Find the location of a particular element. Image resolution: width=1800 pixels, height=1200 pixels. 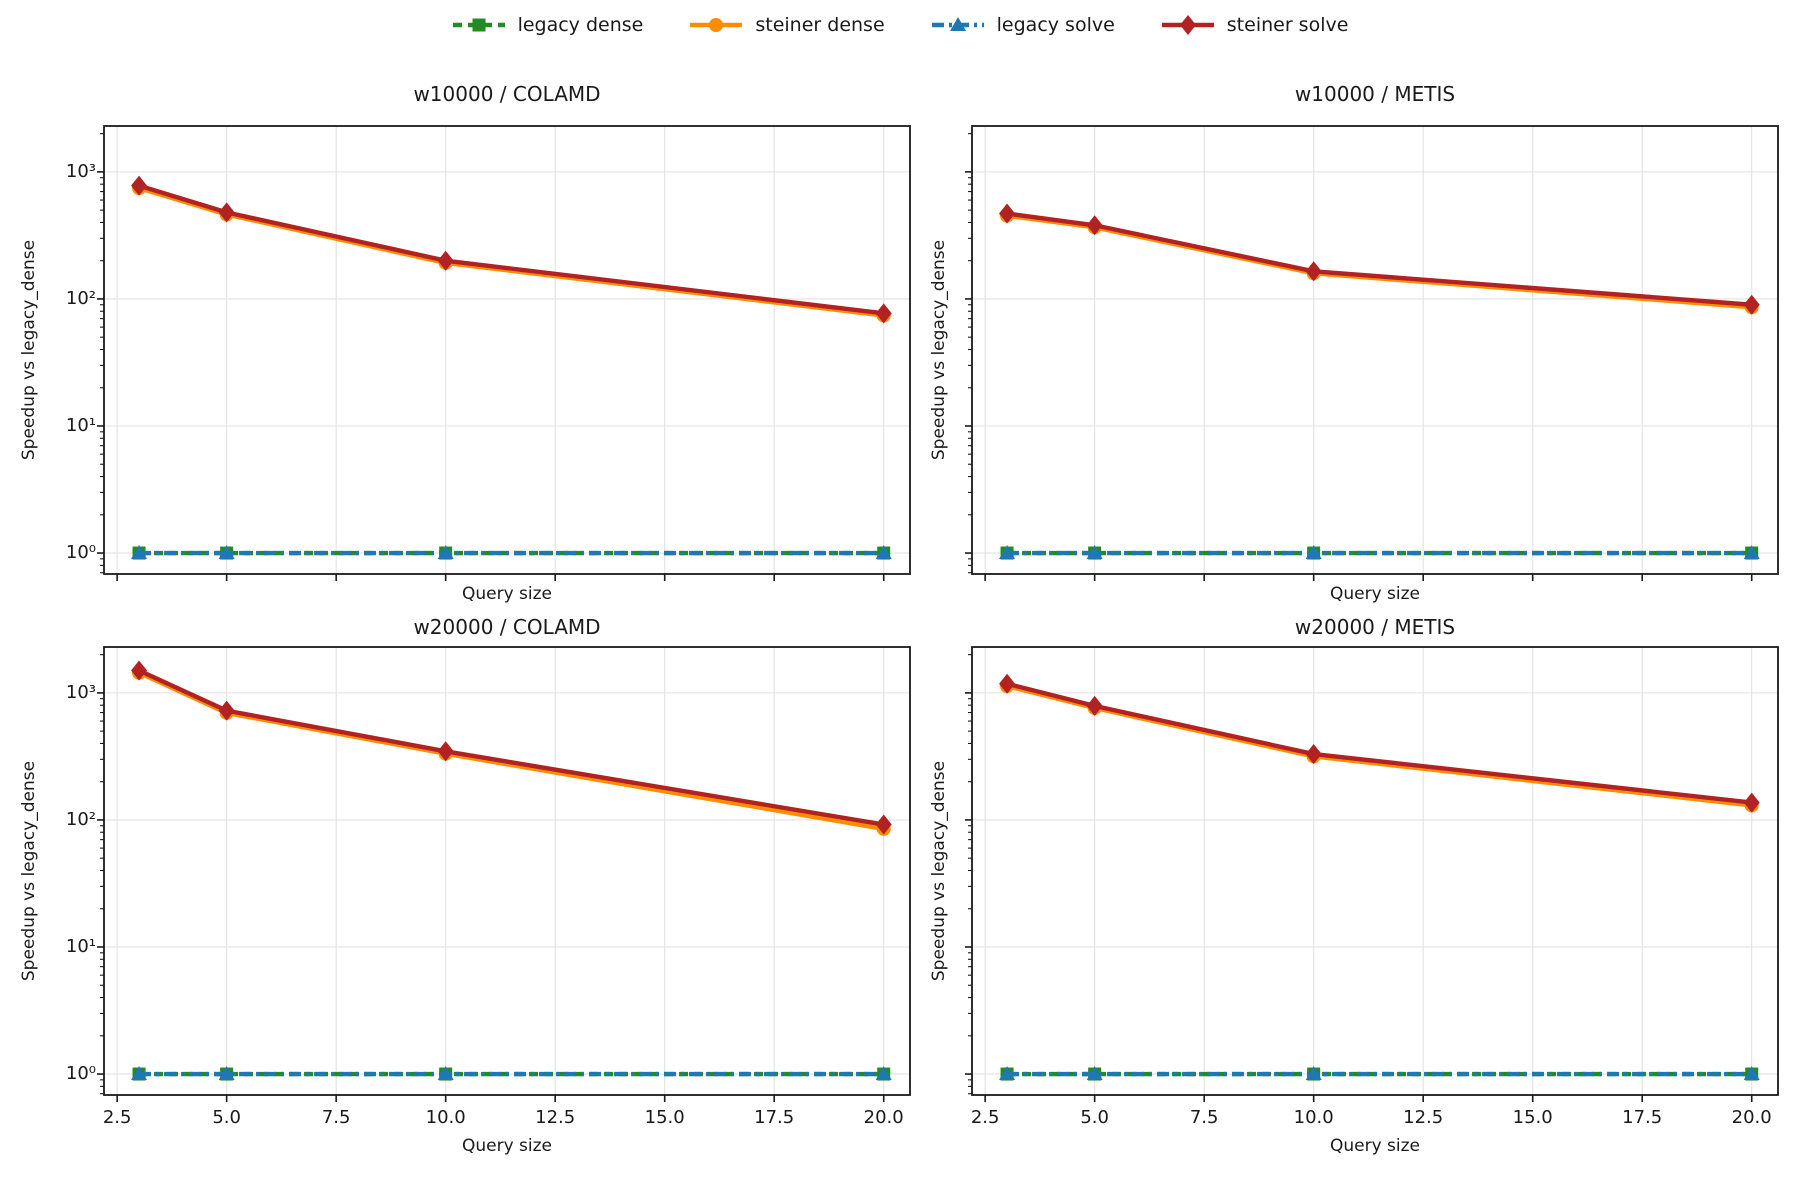

square-legend-icon is located at coordinates (478, 25).